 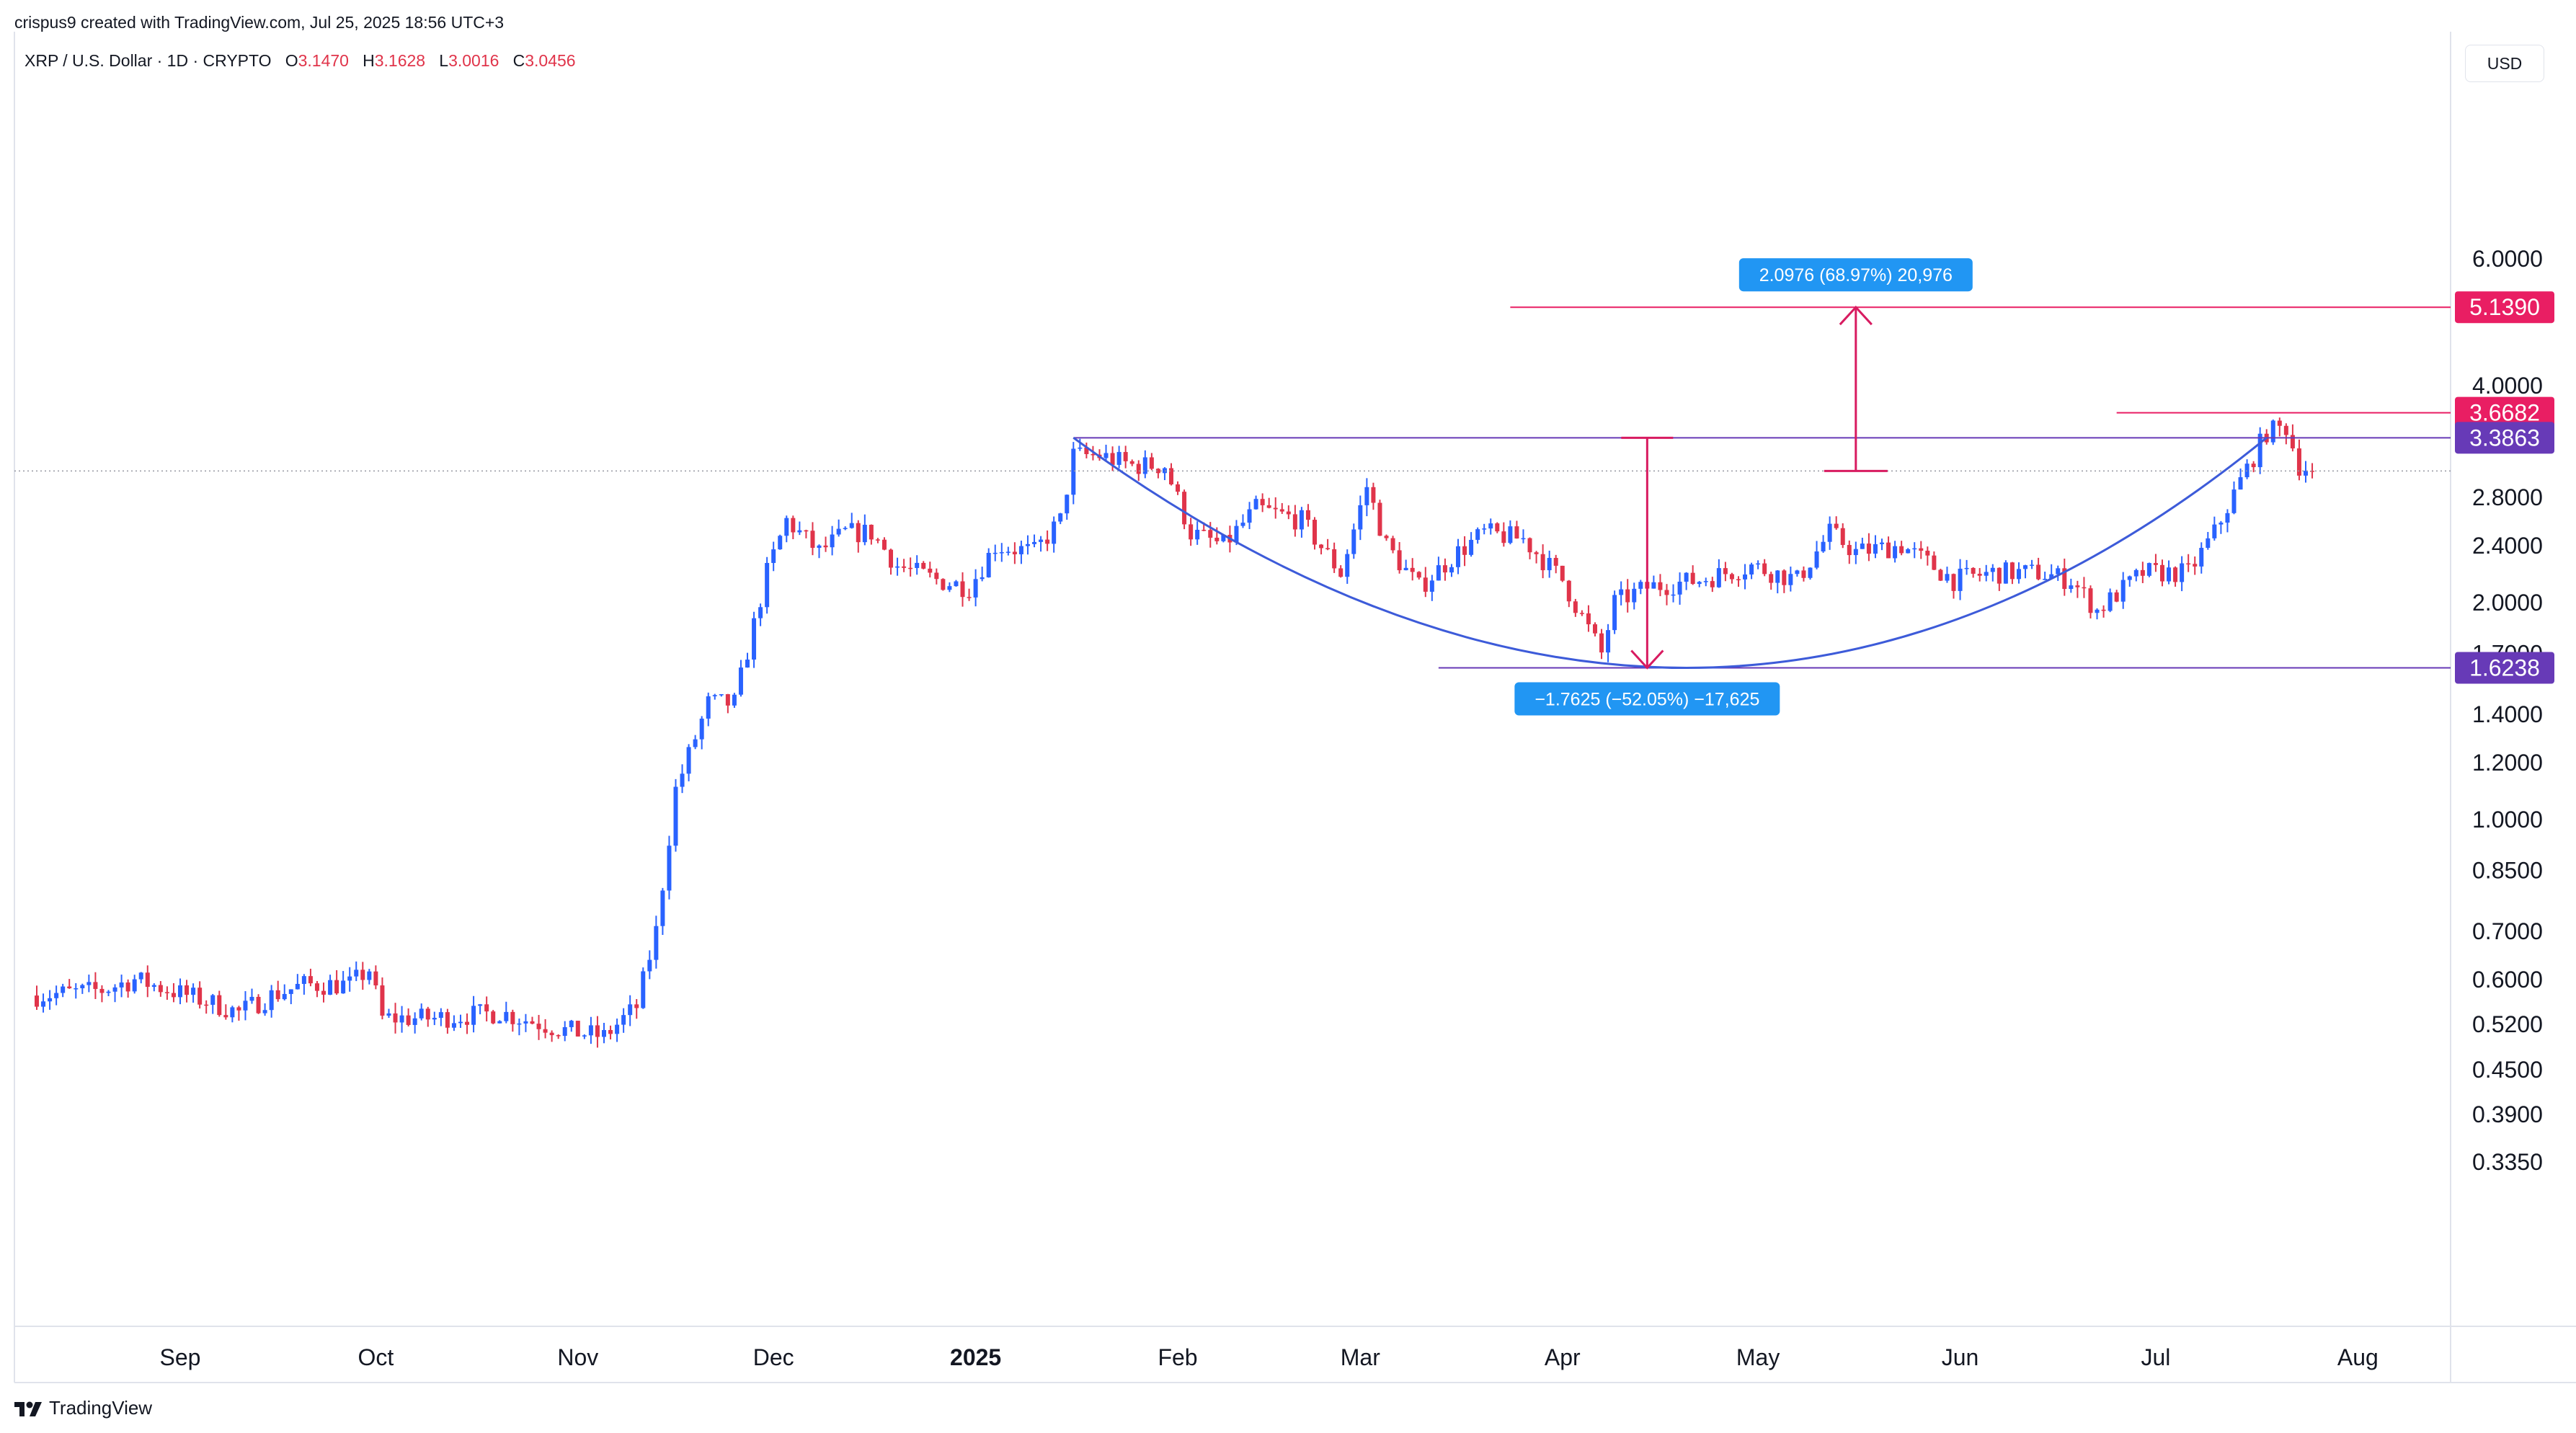 I want to click on price-tag: 3.6682, so click(x=2504, y=412).